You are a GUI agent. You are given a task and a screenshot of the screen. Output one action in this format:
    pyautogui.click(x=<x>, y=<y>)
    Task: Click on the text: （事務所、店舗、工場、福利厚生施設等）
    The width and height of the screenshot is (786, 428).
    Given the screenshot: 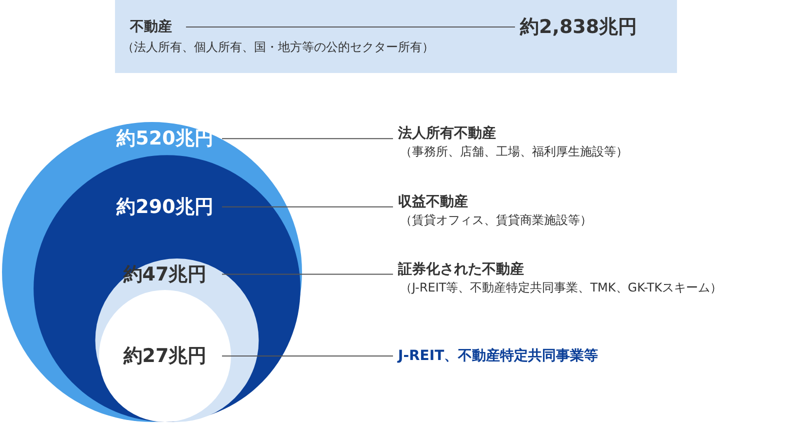 What is the action you would take?
    pyautogui.click(x=514, y=151)
    